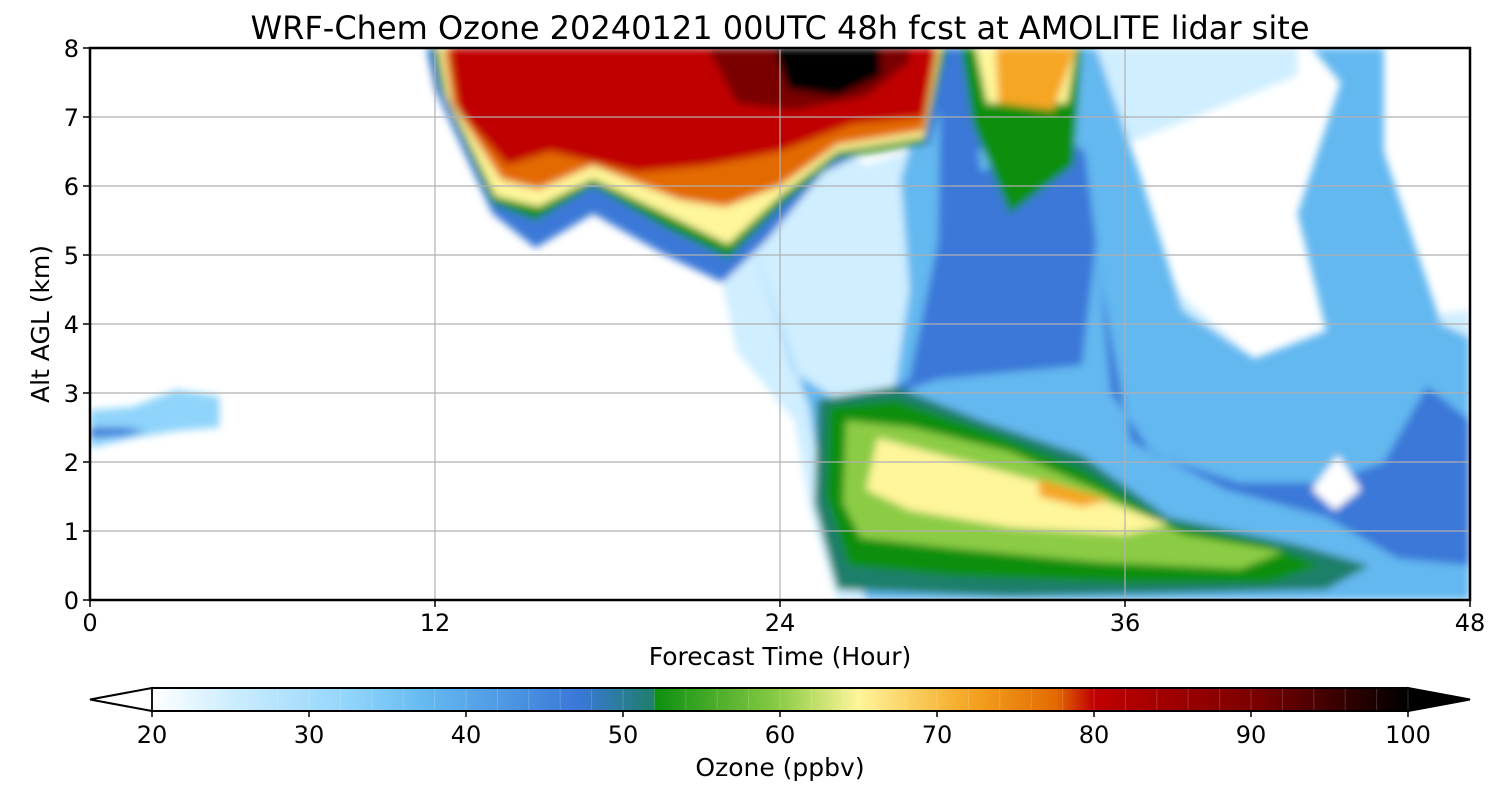  I want to click on colorbar-tick-label: 60, so click(780, 735).